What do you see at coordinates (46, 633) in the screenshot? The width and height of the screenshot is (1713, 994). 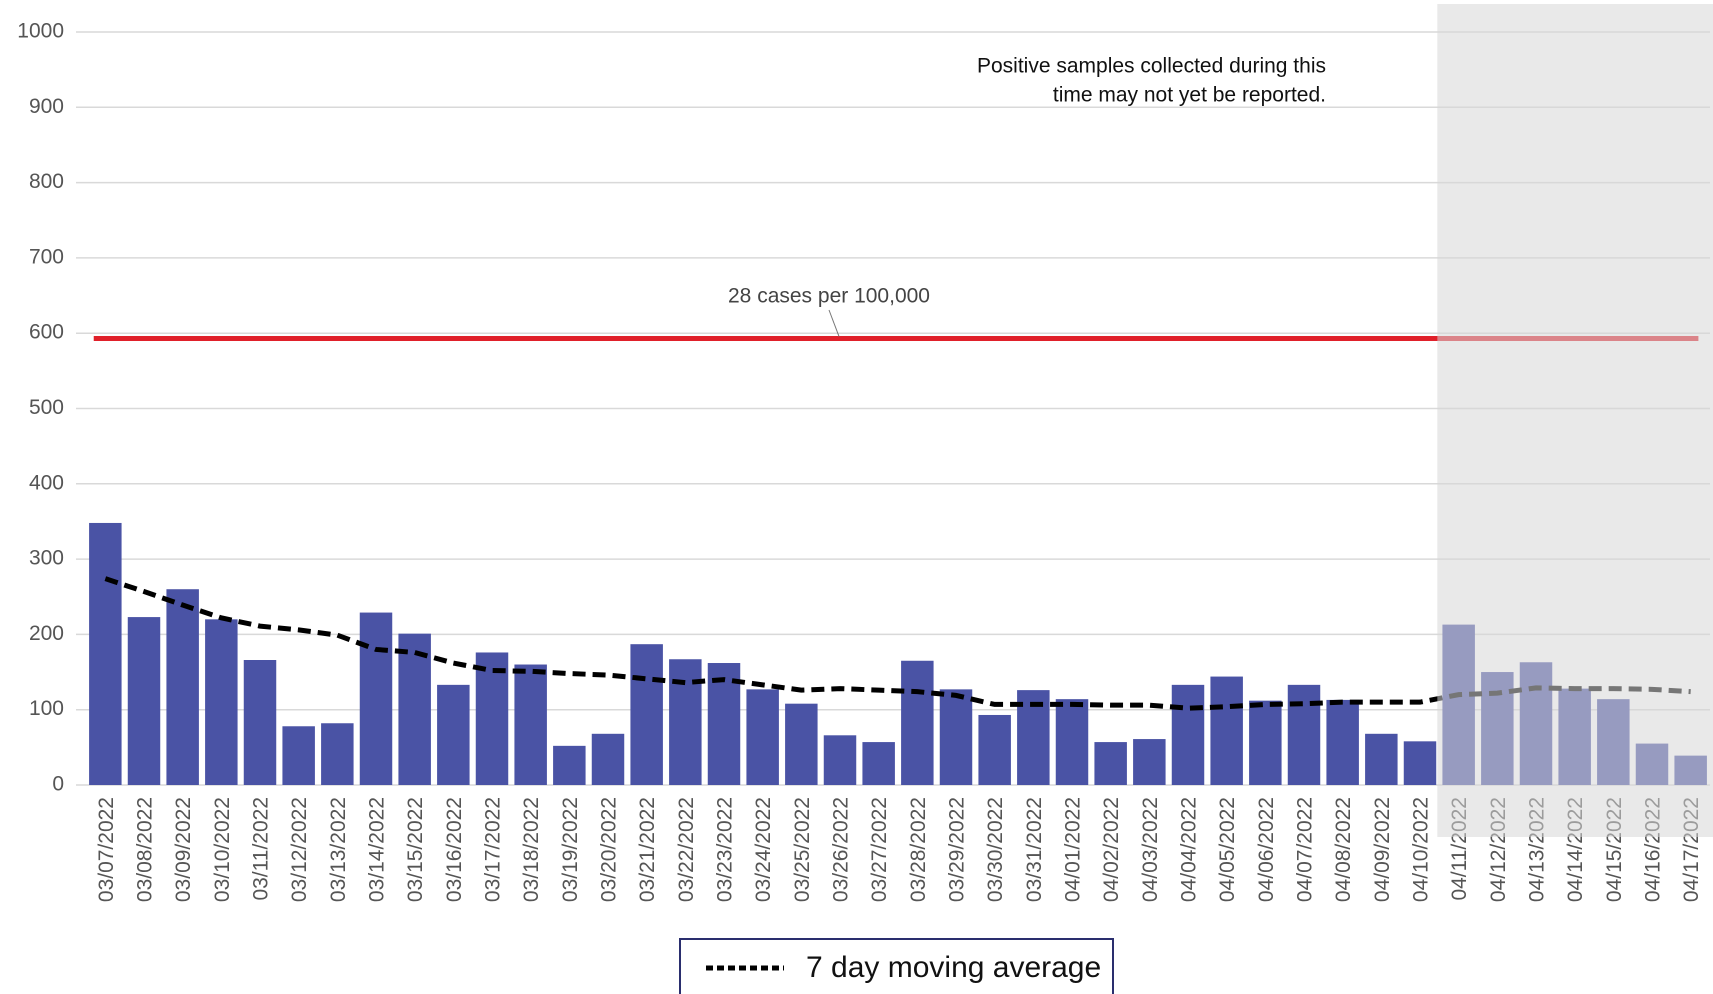 I see `y-tick-label: 200` at bounding box center [46, 633].